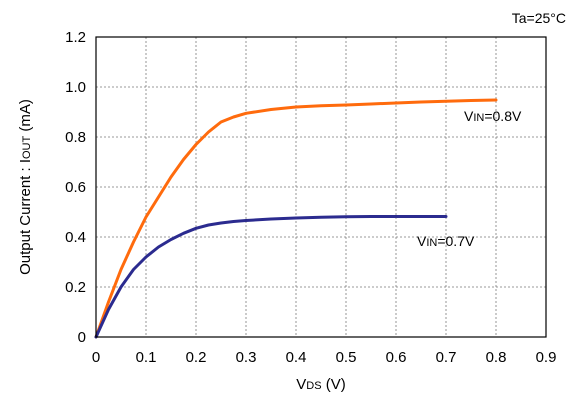 The height and width of the screenshot is (400, 575). I want to click on y-tick-label: 0.6, so click(75, 187).